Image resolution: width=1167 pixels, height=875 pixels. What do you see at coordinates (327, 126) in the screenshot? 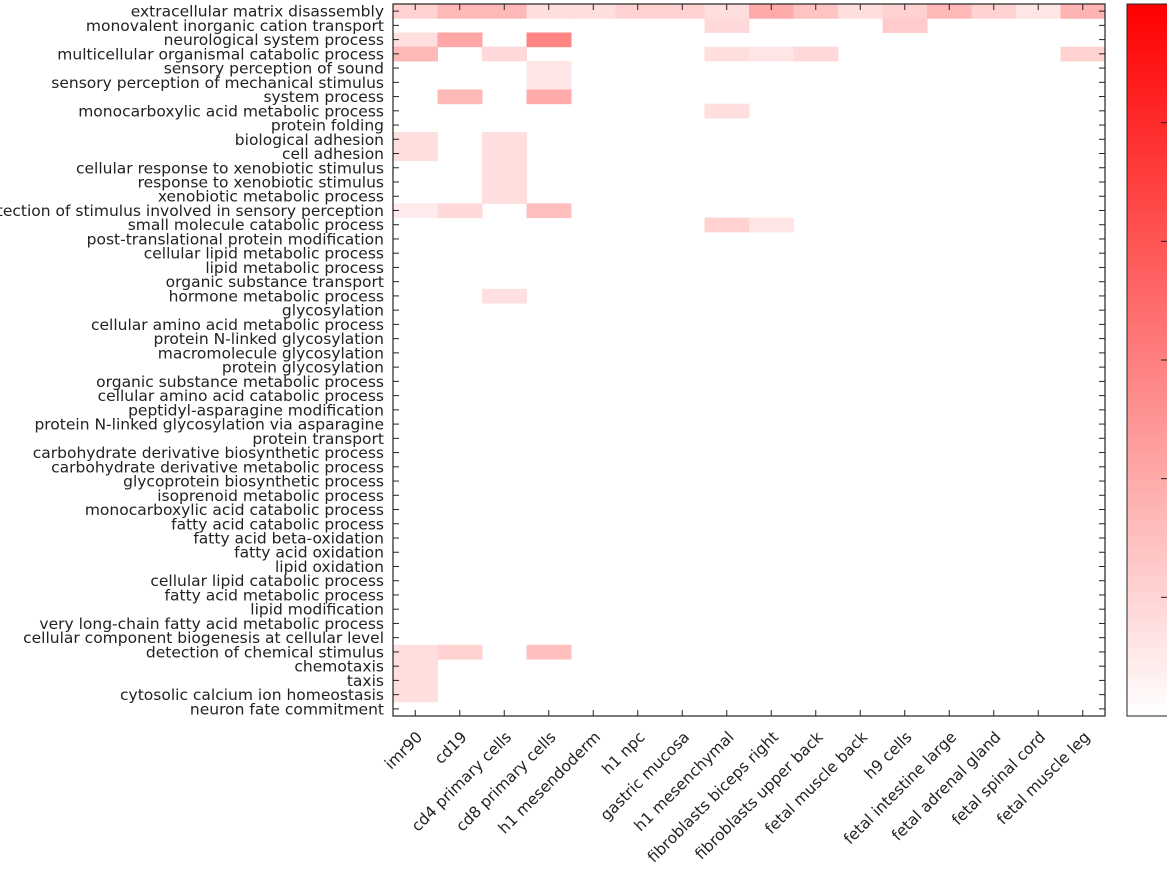
I see `row-label: protein folding` at bounding box center [327, 126].